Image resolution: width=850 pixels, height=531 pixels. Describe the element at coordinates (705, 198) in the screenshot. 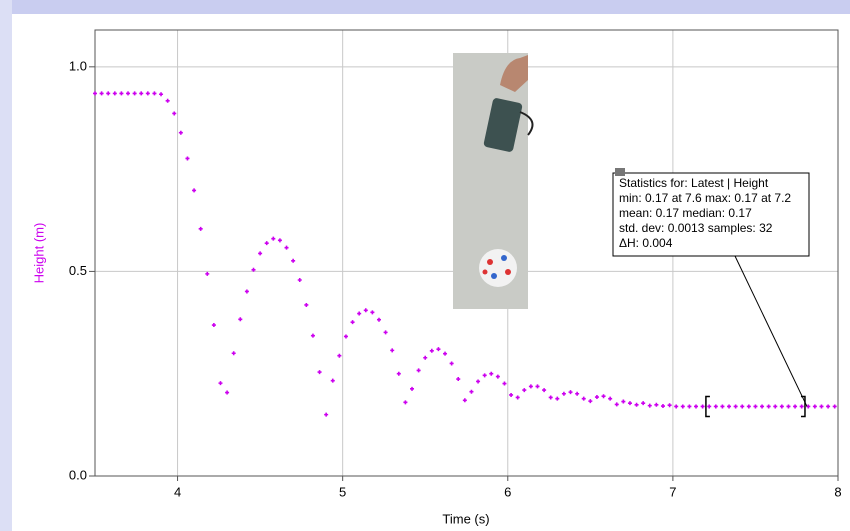

I see `statistics-line: min: 0.17 at 7.6 max: 0.17 at 7.2` at that location.